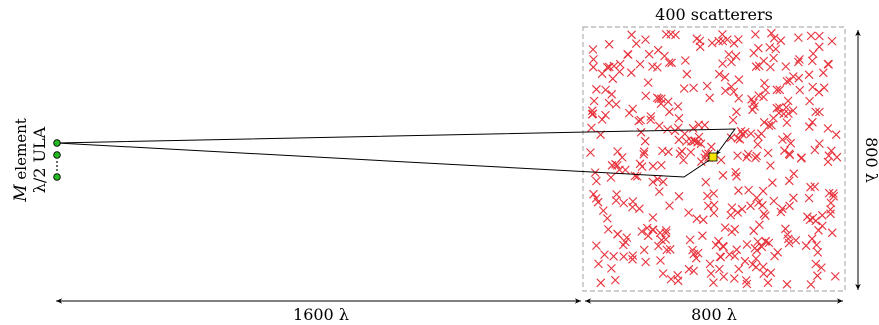 The width and height of the screenshot is (879, 325). I want to click on array-ellipsis, so click(57, 166).